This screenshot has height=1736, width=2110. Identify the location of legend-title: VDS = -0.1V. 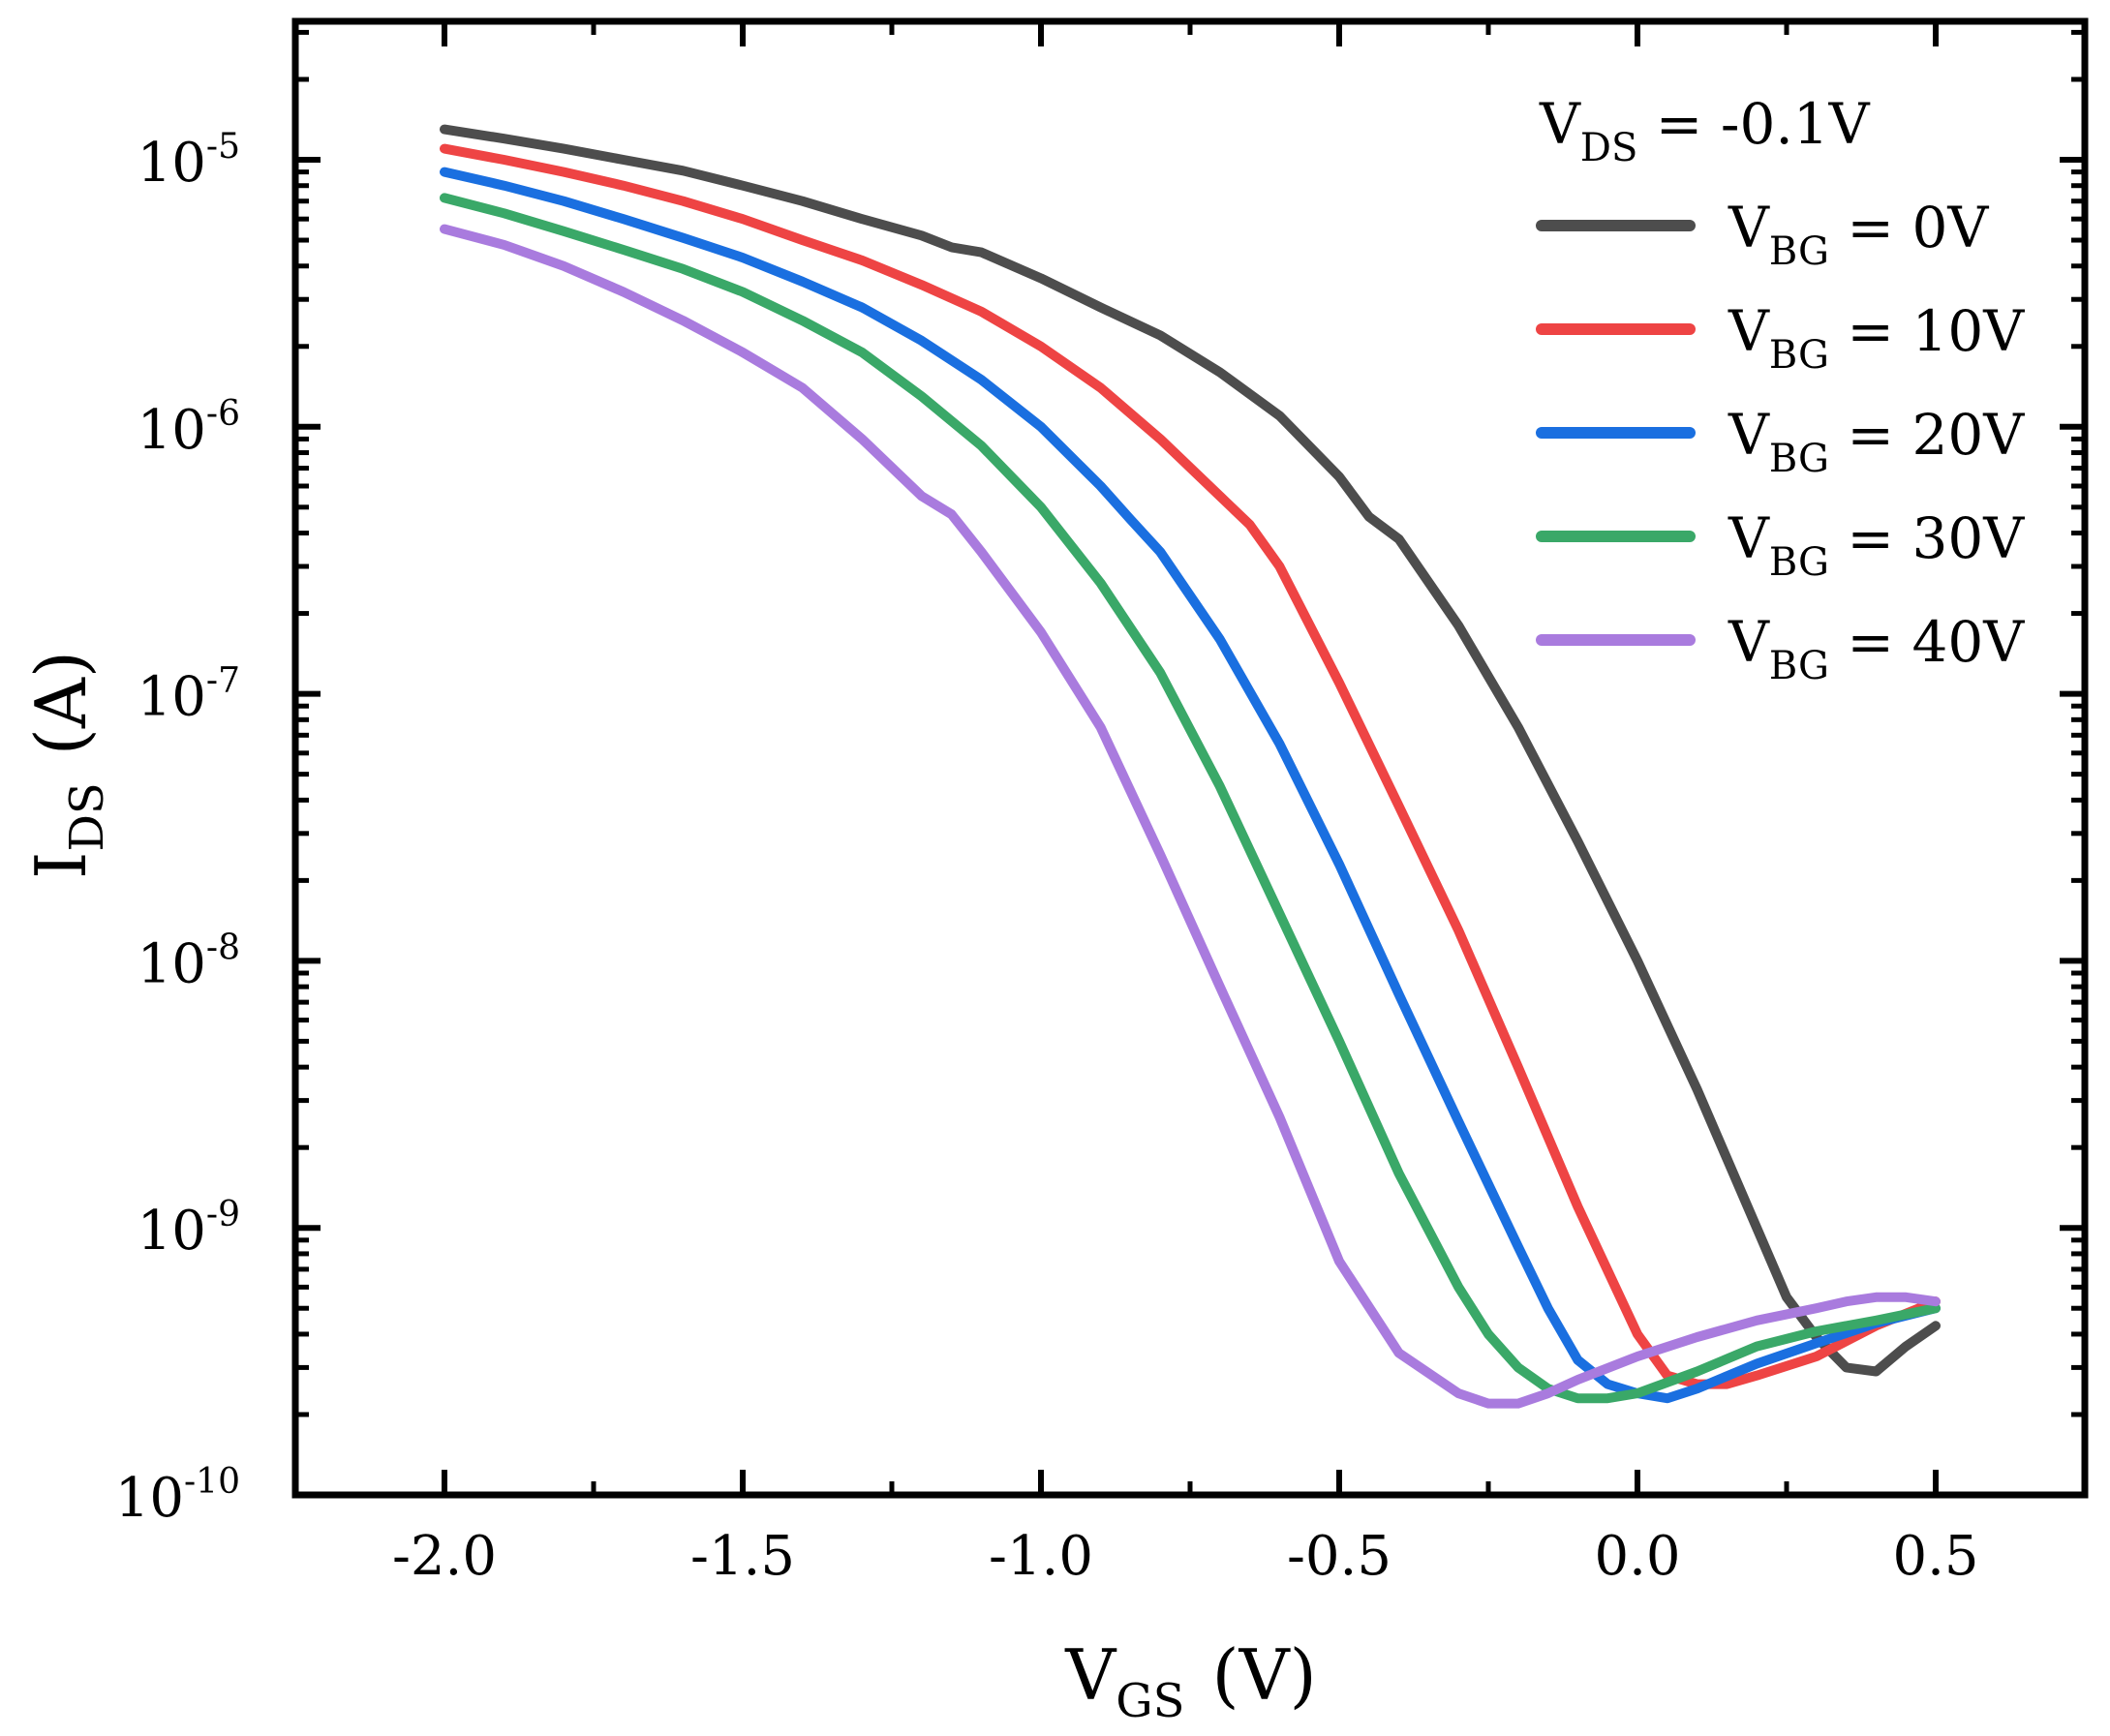
(1705, 130).